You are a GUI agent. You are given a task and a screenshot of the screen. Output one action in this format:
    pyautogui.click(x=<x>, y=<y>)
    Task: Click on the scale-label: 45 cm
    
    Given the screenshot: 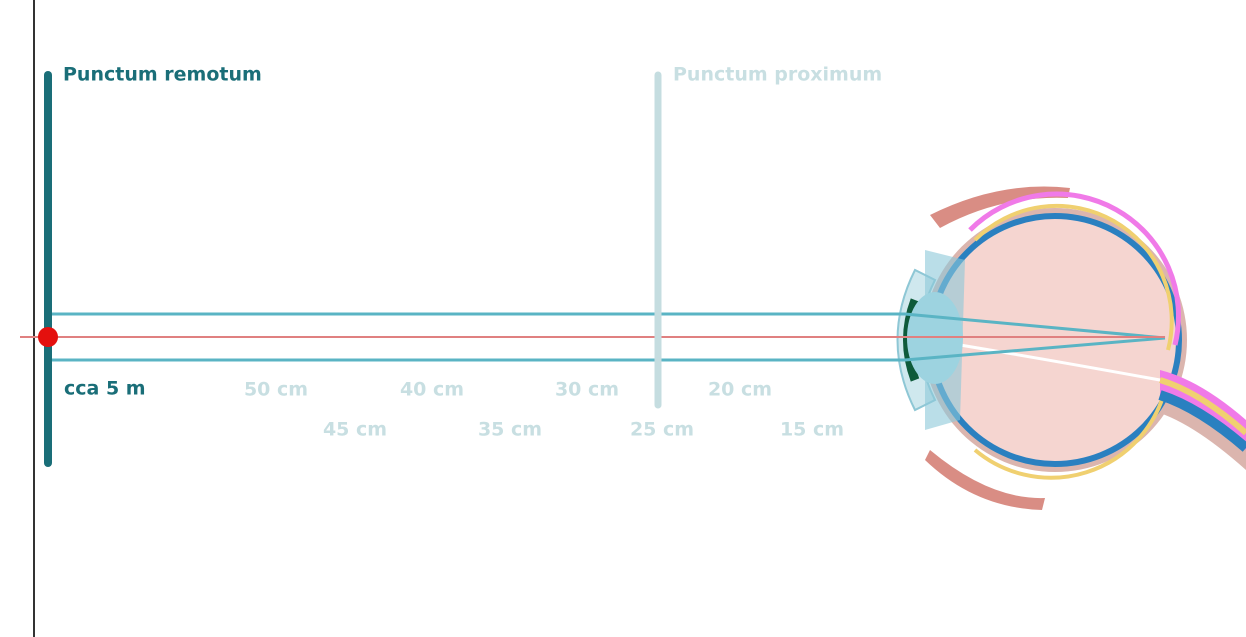 What is the action you would take?
    pyautogui.click(x=355, y=430)
    